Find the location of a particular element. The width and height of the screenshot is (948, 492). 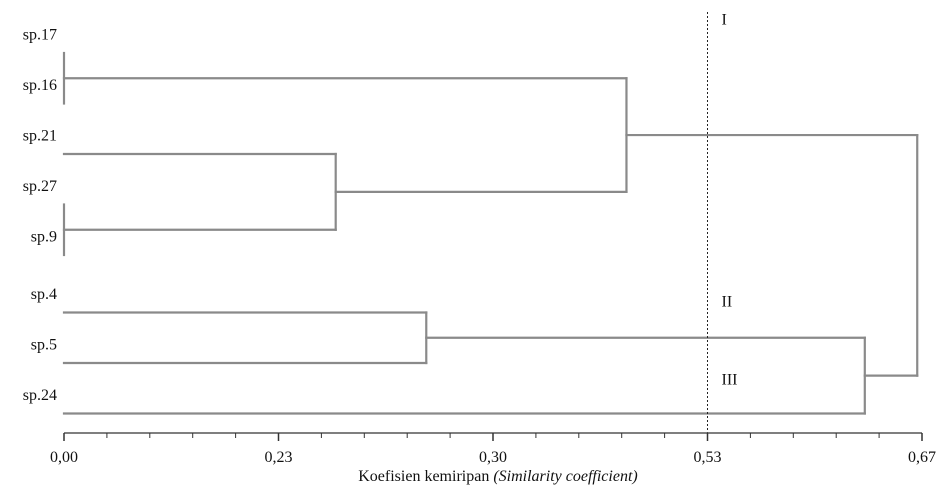

leaf-label-sp-24: sp.24 is located at coordinates (40, 395).